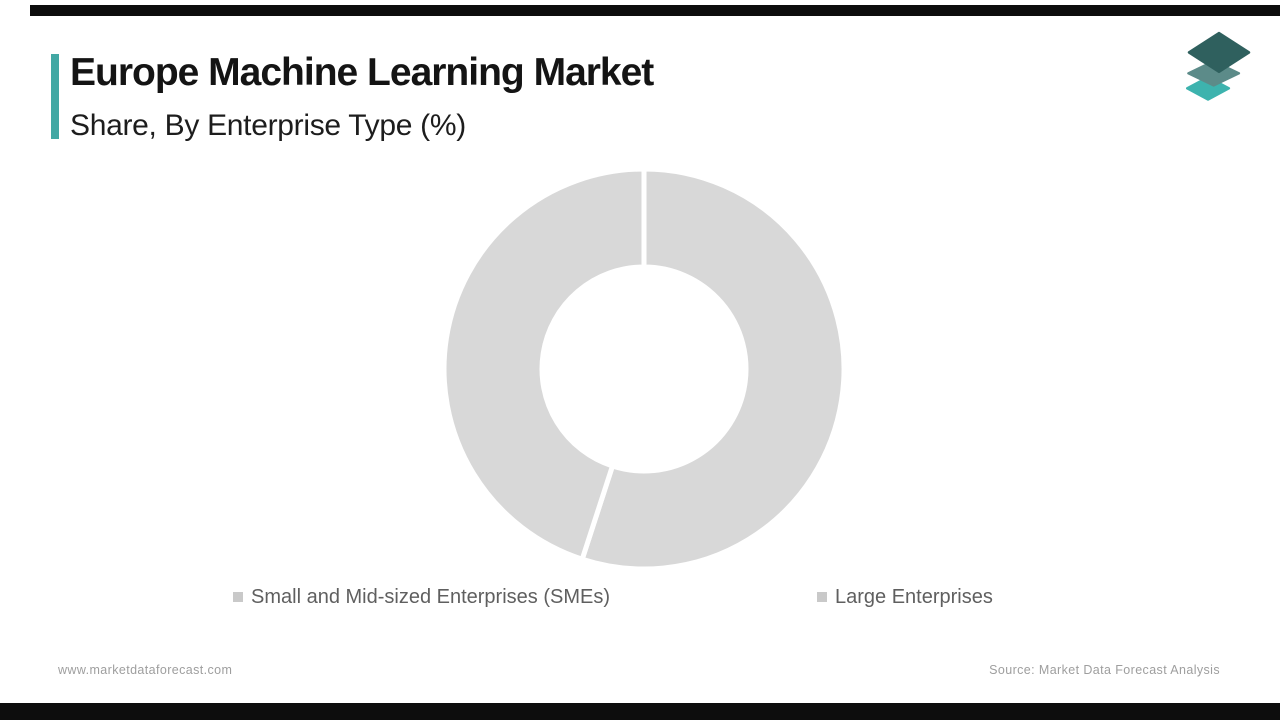 The image size is (1280, 720). What do you see at coordinates (430, 596) in the screenshot?
I see `legend-label: Small and Mid-sized Enterprises (SMEs)` at bounding box center [430, 596].